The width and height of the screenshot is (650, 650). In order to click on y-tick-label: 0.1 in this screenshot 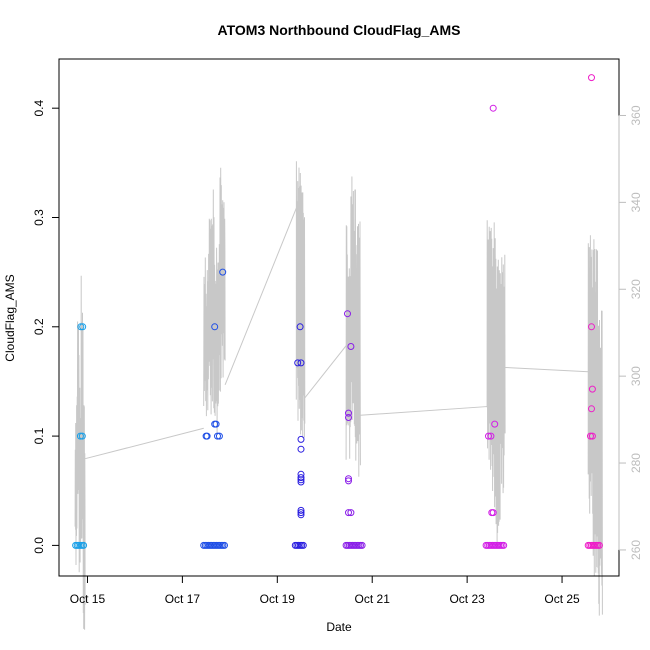, I will do `click(39, 435)`.